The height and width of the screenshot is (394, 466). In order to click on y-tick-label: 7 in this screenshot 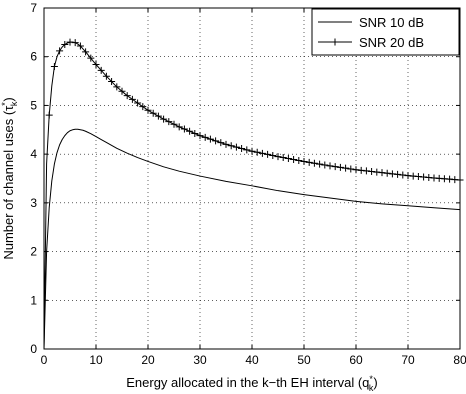, I will do `click(33, 8)`.